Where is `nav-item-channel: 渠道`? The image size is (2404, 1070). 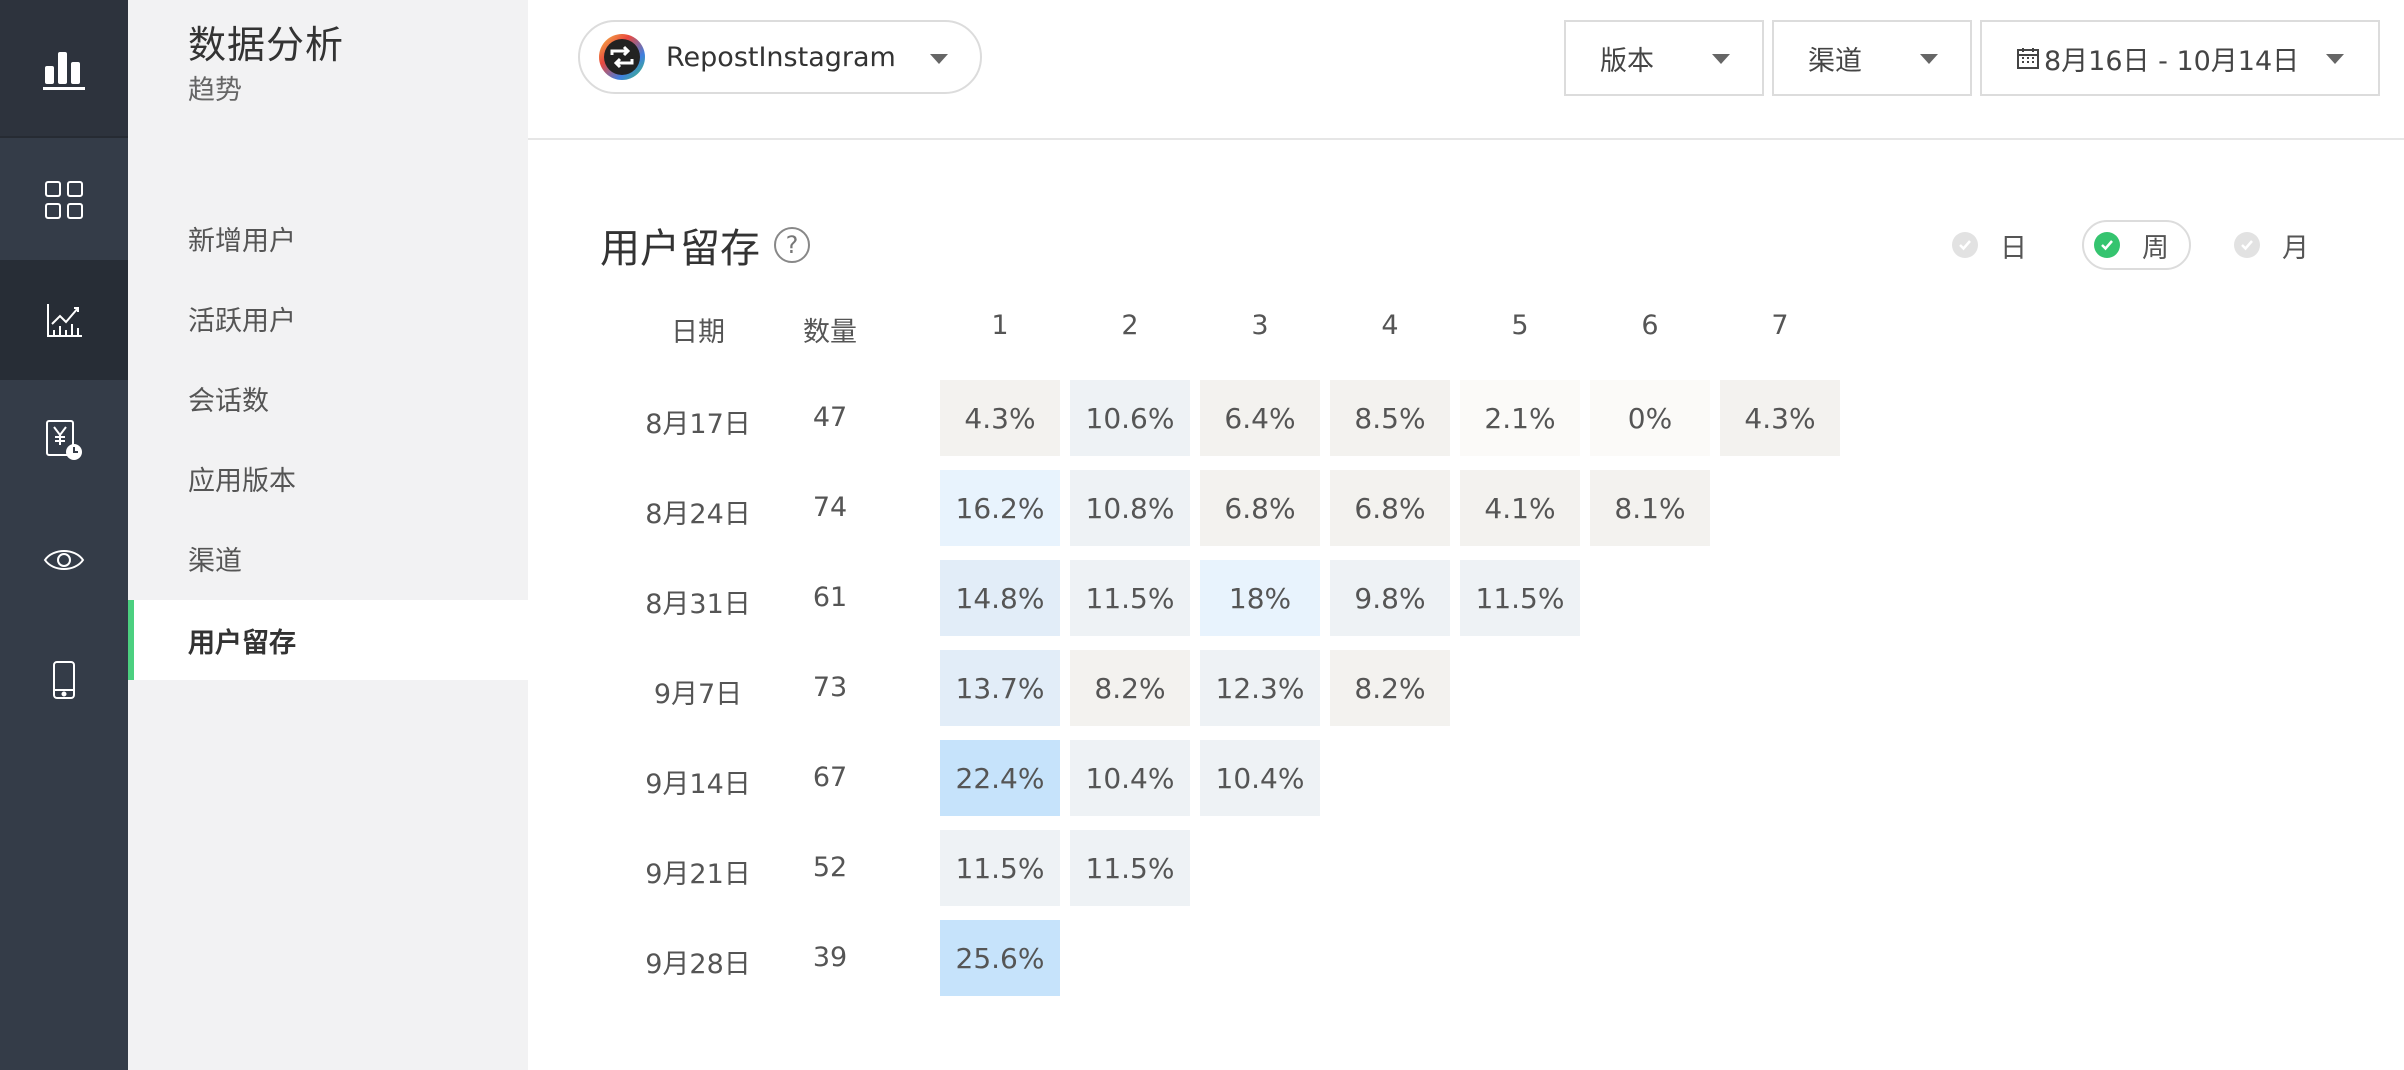 nav-item-channel: 渠道 is located at coordinates (328, 558).